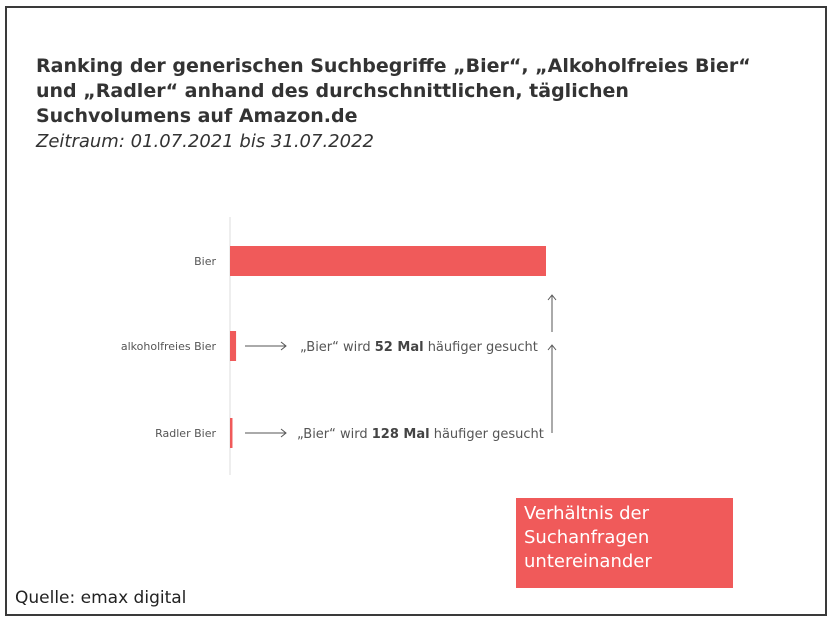 The width and height of the screenshot is (834, 624). What do you see at coordinates (587, 537) in the screenshot?
I see `legend-line: Suchanfragen` at bounding box center [587, 537].